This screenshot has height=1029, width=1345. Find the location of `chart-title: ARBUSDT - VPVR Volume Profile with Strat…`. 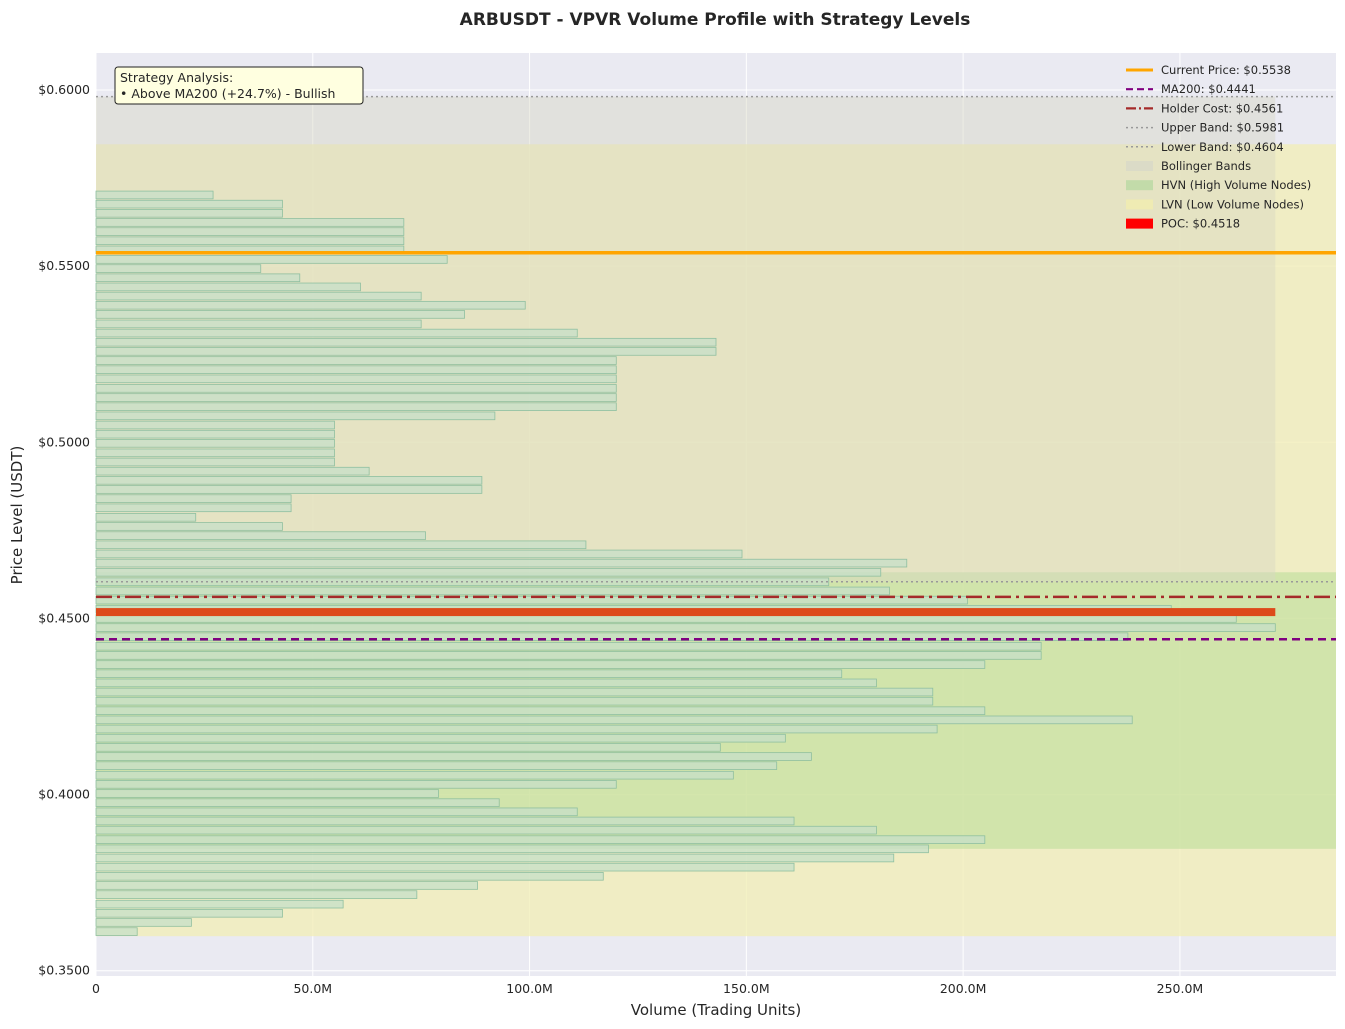

chart-title: ARBUSDT - VPVR Volume Profile with Strat… is located at coordinates (715, 20).